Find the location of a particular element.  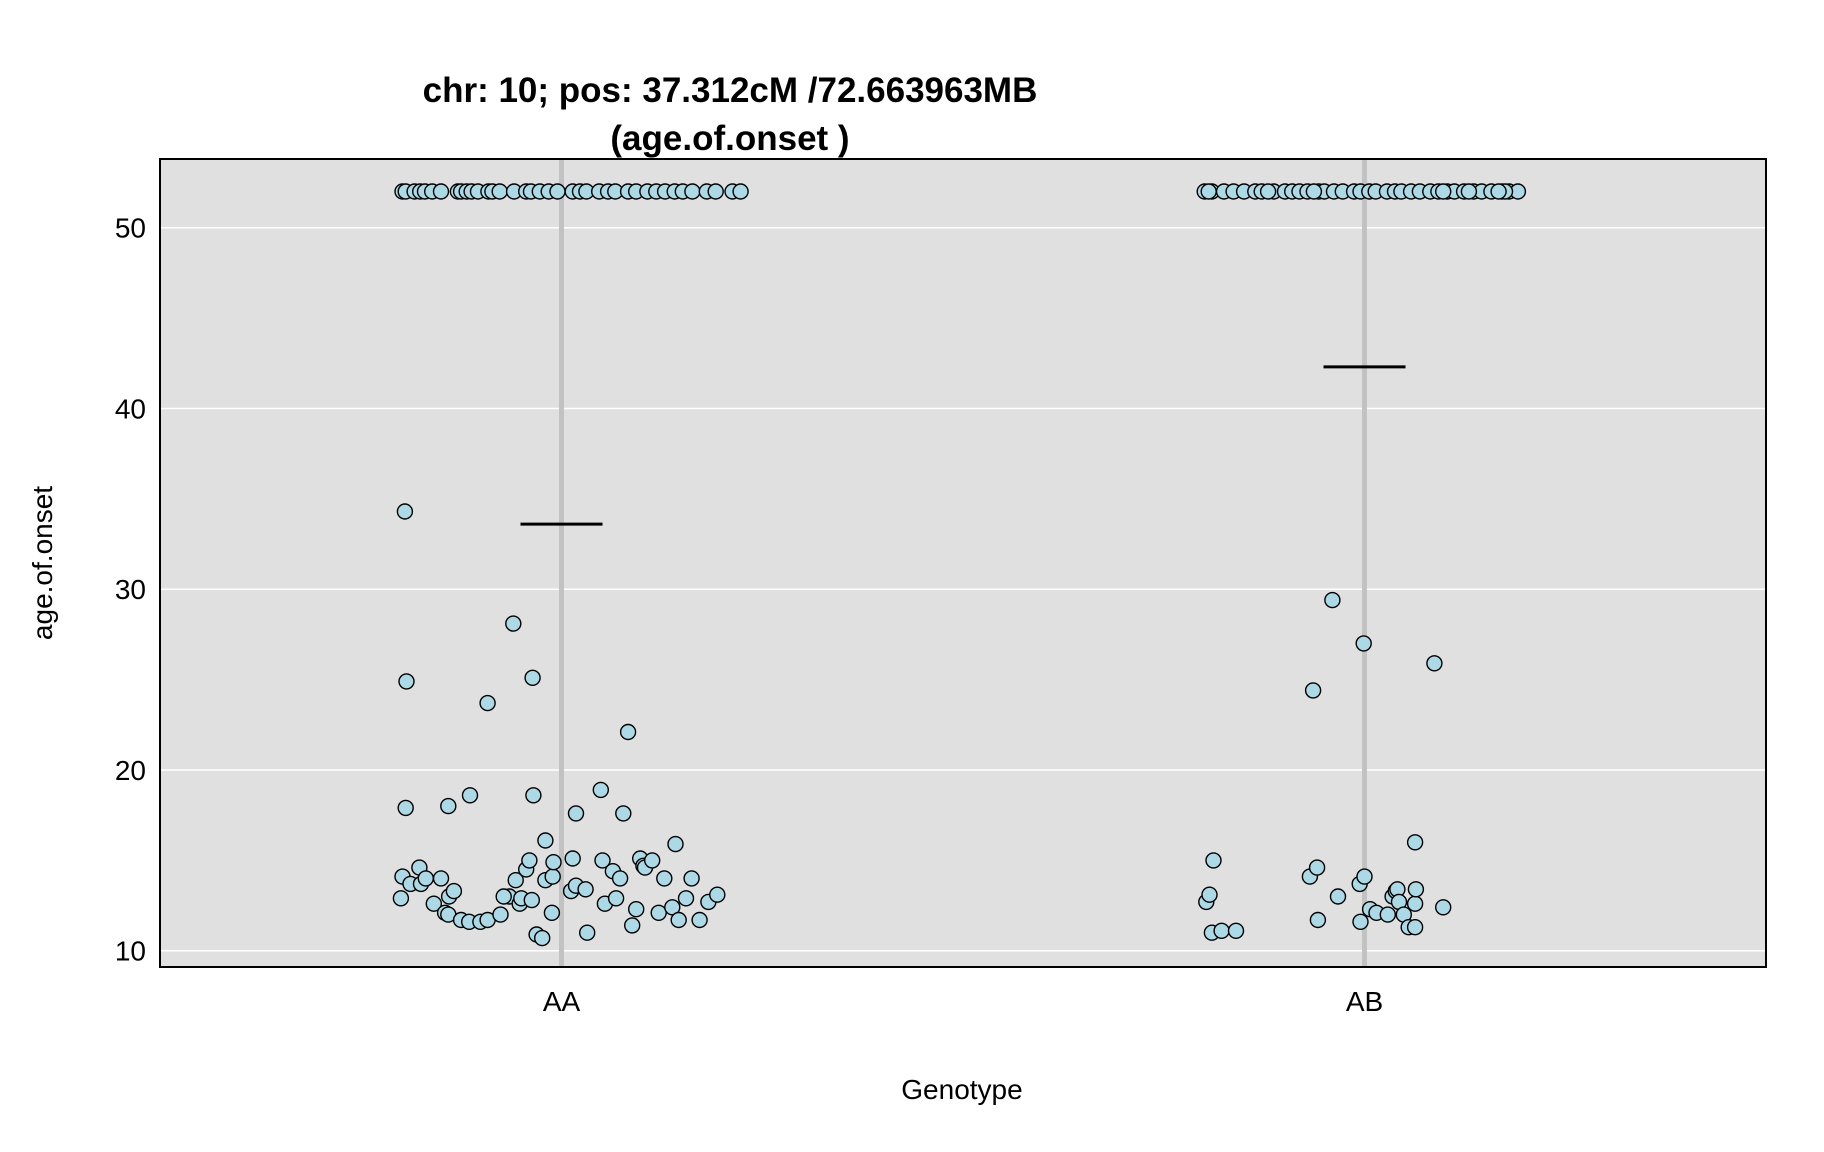

y-axis: 10 20 30 40 50 is located at coordinates (130, 590).